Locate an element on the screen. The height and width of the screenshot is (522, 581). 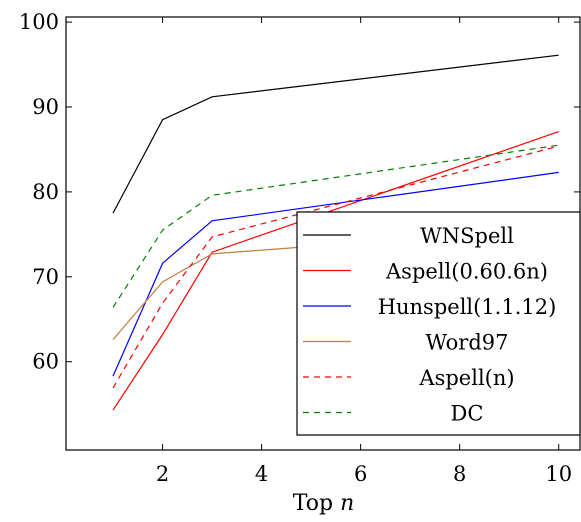
y-tick-label: 60 is located at coordinates (45, 362).